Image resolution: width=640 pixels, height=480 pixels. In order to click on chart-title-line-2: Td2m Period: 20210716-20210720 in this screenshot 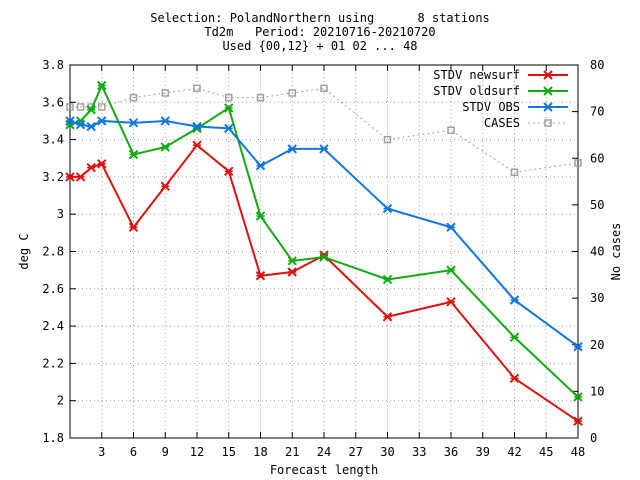, I will do `click(320, 32)`.